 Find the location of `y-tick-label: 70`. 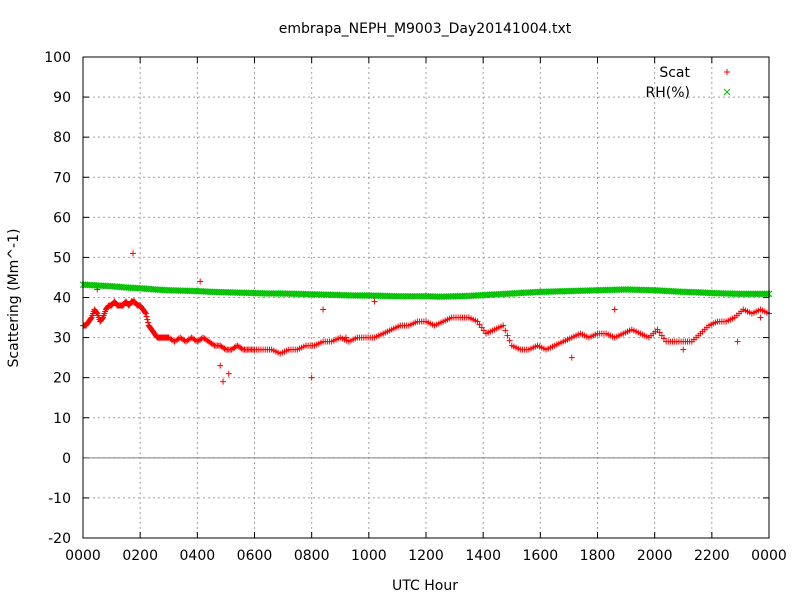

y-tick-label: 70 is located at coordinates (62, 178).